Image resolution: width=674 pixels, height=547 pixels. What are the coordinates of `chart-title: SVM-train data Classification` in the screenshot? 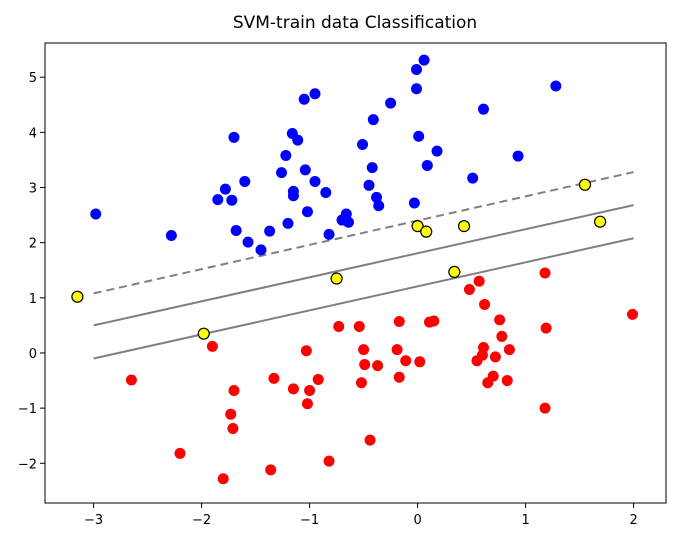 It's located at (355, 23).